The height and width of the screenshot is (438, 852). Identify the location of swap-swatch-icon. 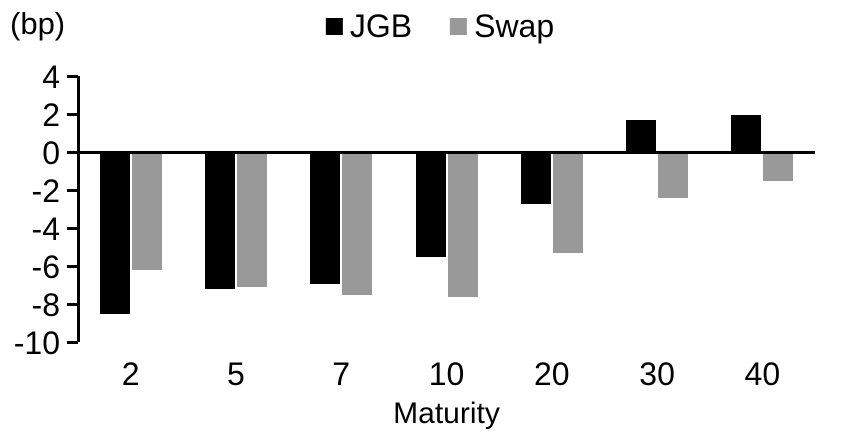
(459, 26).